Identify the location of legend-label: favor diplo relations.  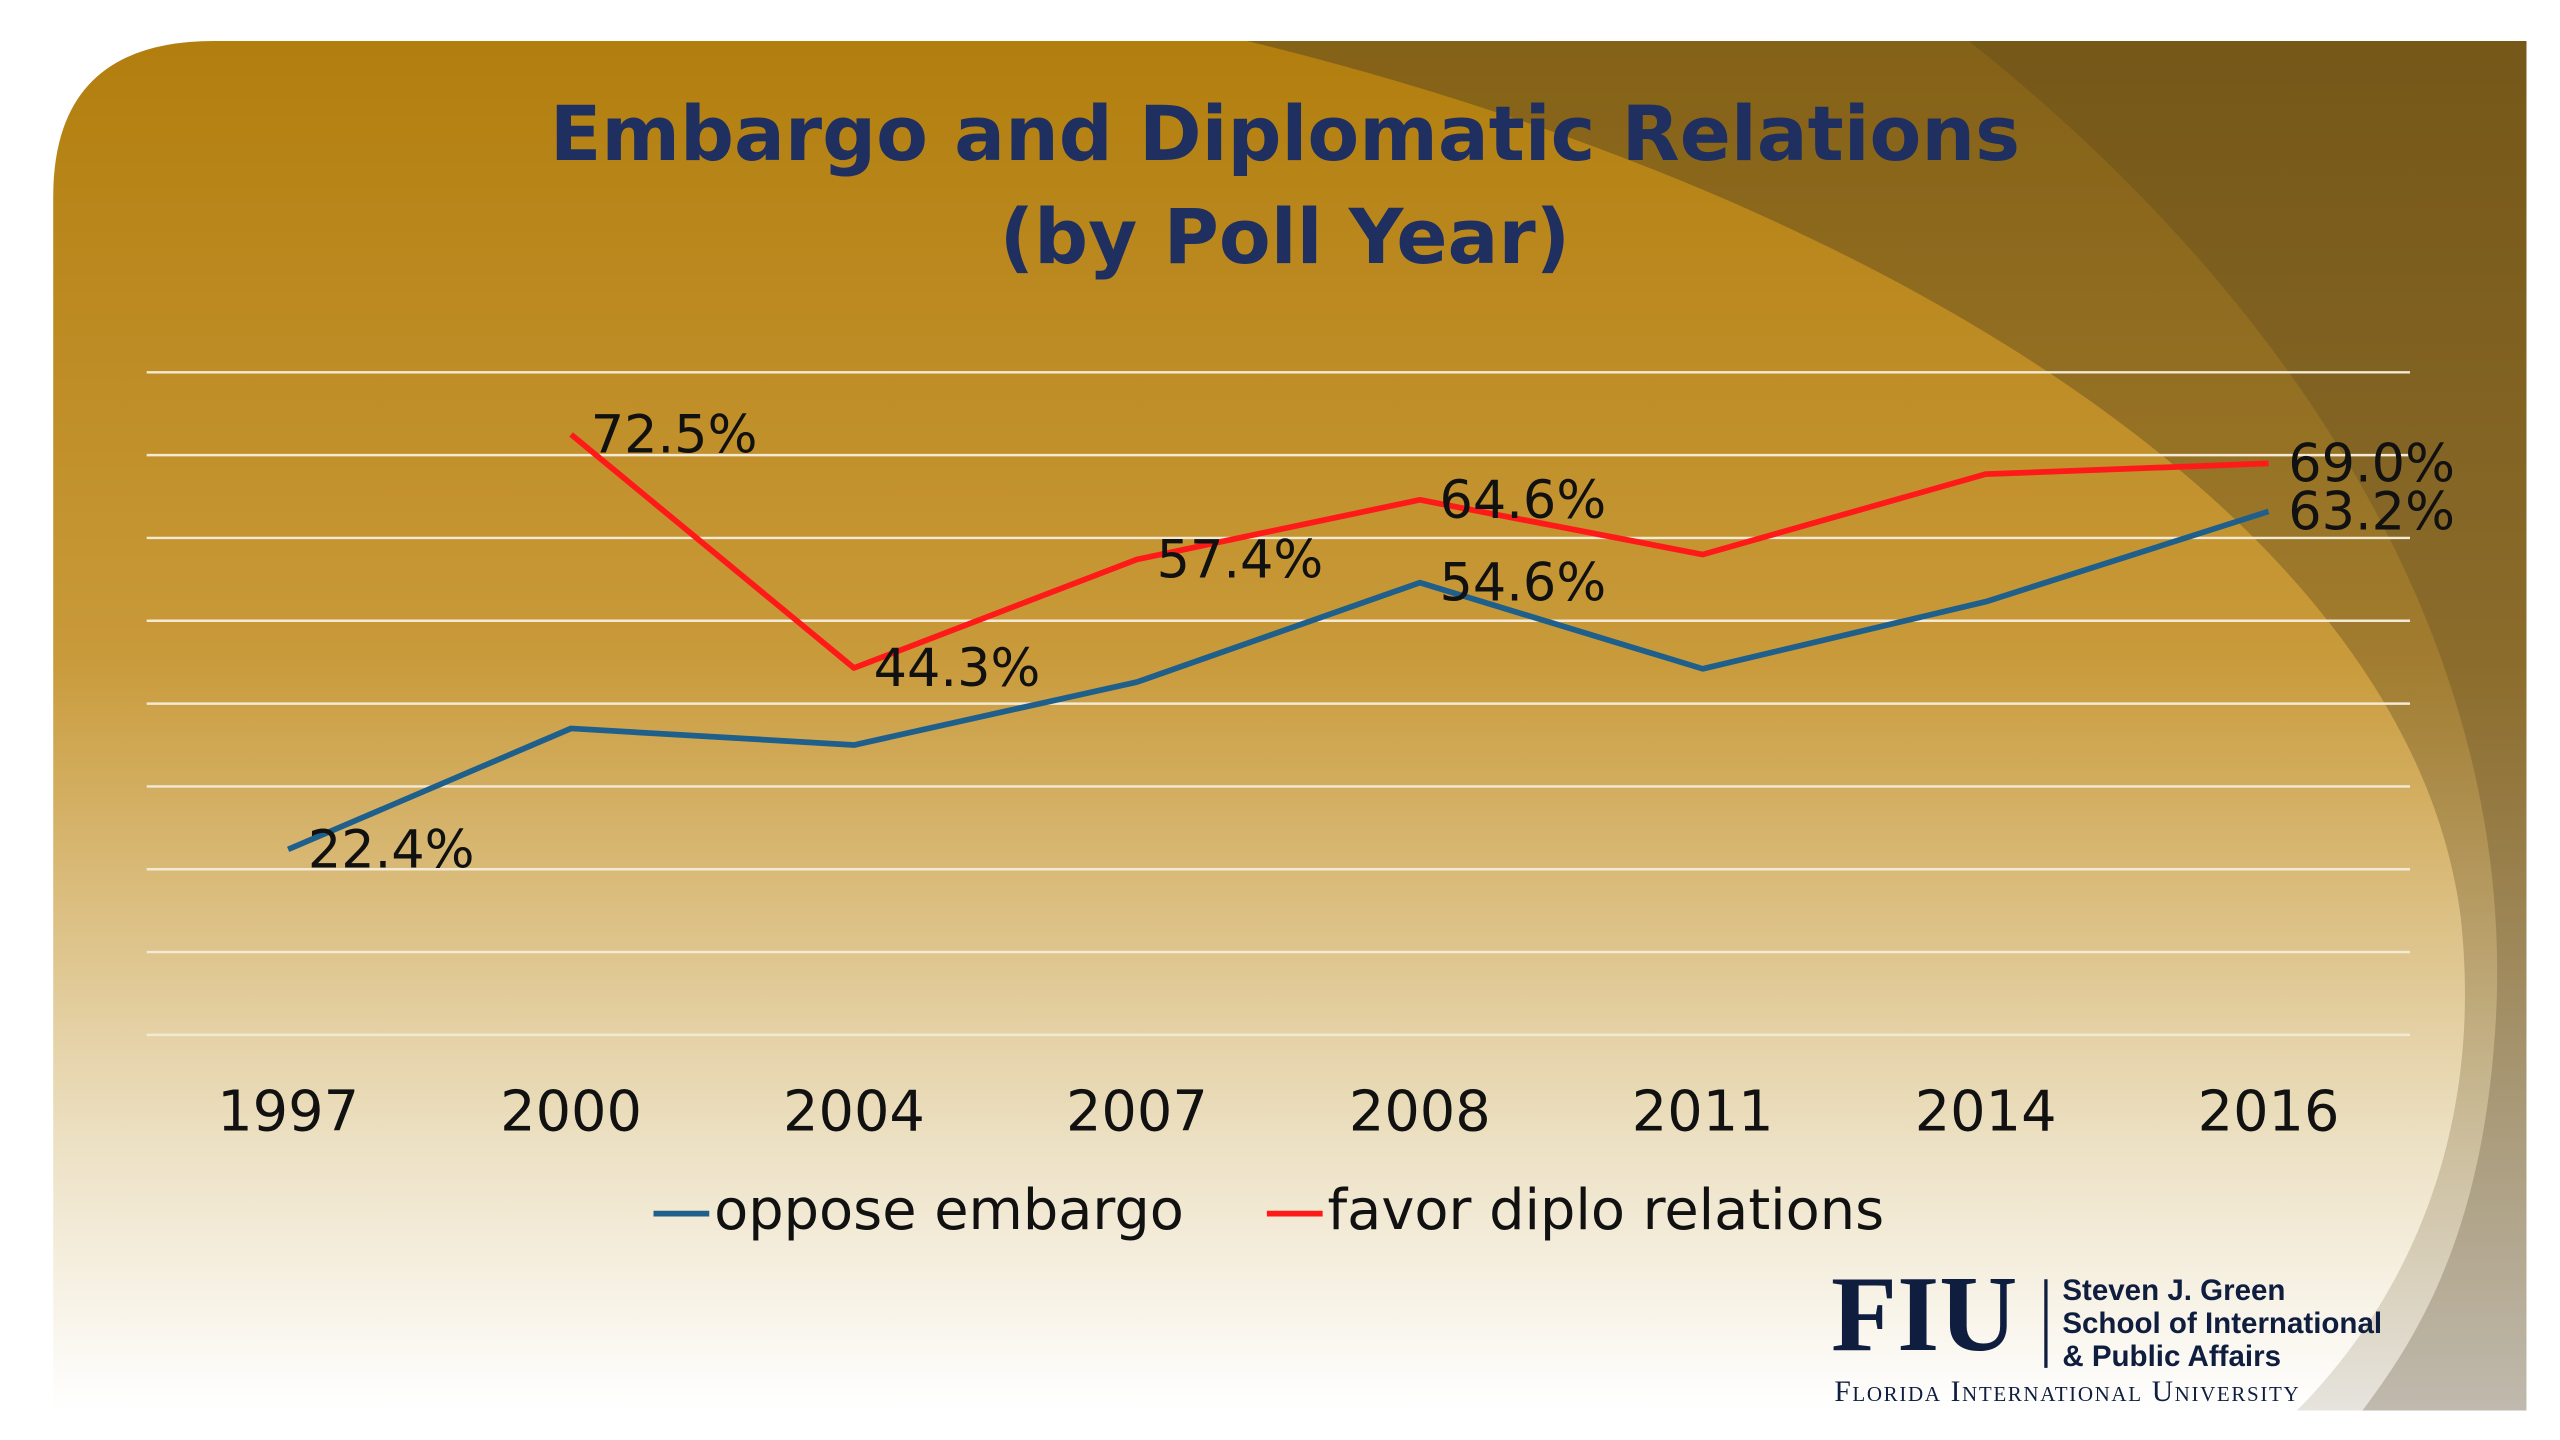
(1606, 1210).